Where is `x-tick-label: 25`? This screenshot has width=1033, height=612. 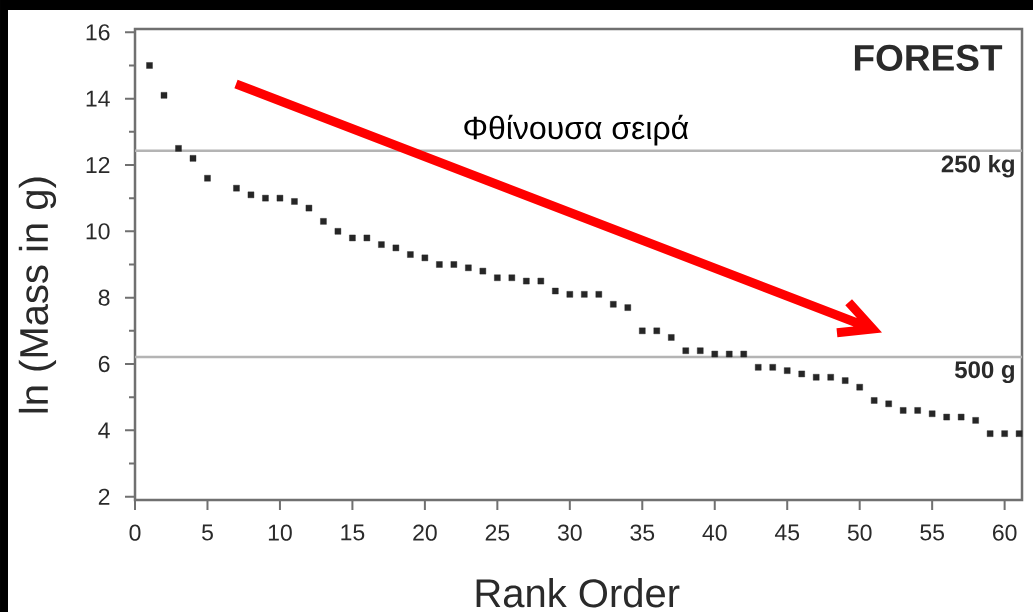
x-tick-label: 25 is located at coordinates (497, 532).